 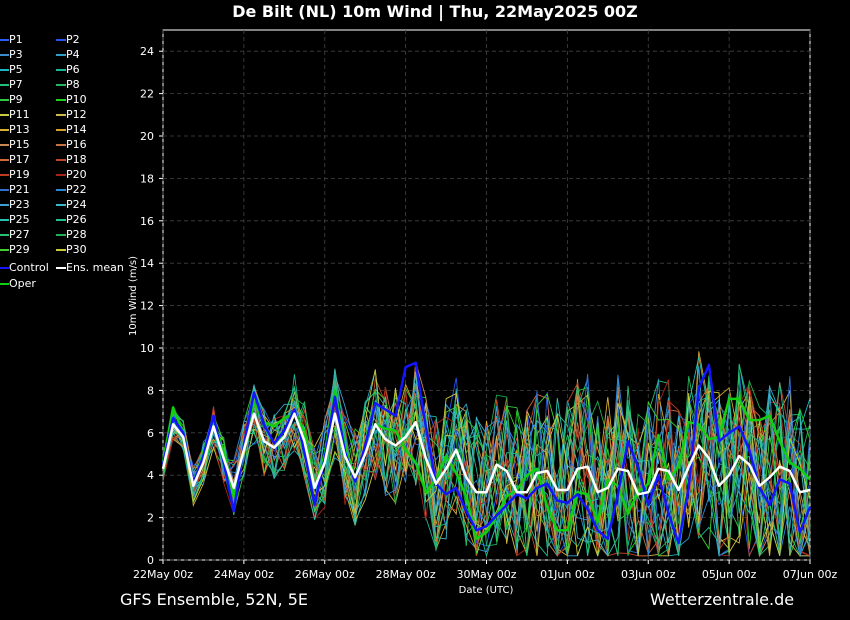 What do you see at coordinates (76, 159) in the screenshot?
I see `legend-label: P18` at bounding box center [76, 159].